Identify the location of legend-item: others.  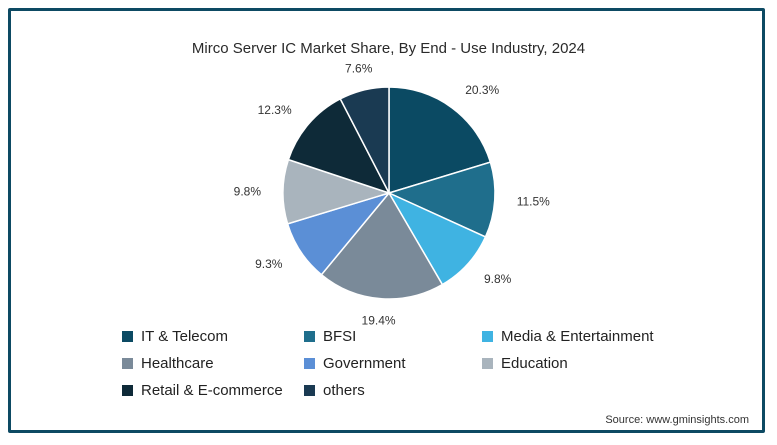
(334, 390).